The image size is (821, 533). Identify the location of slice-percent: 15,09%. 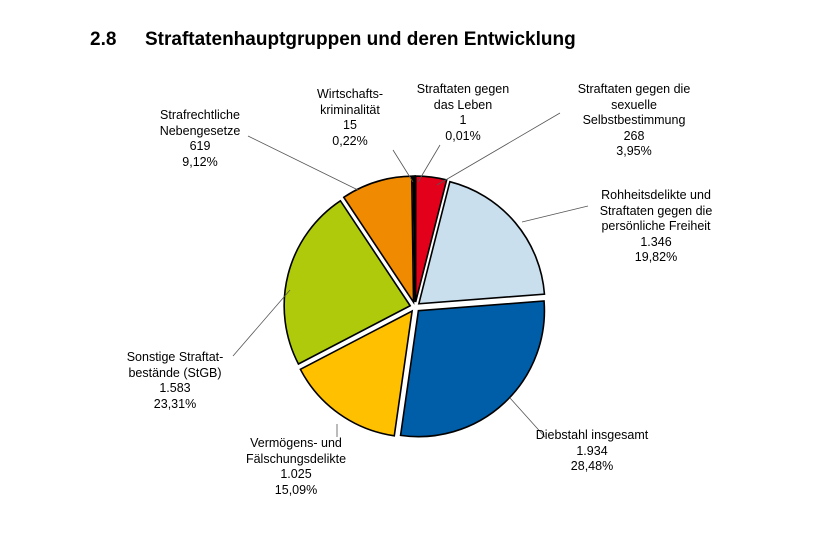
(296, 489).